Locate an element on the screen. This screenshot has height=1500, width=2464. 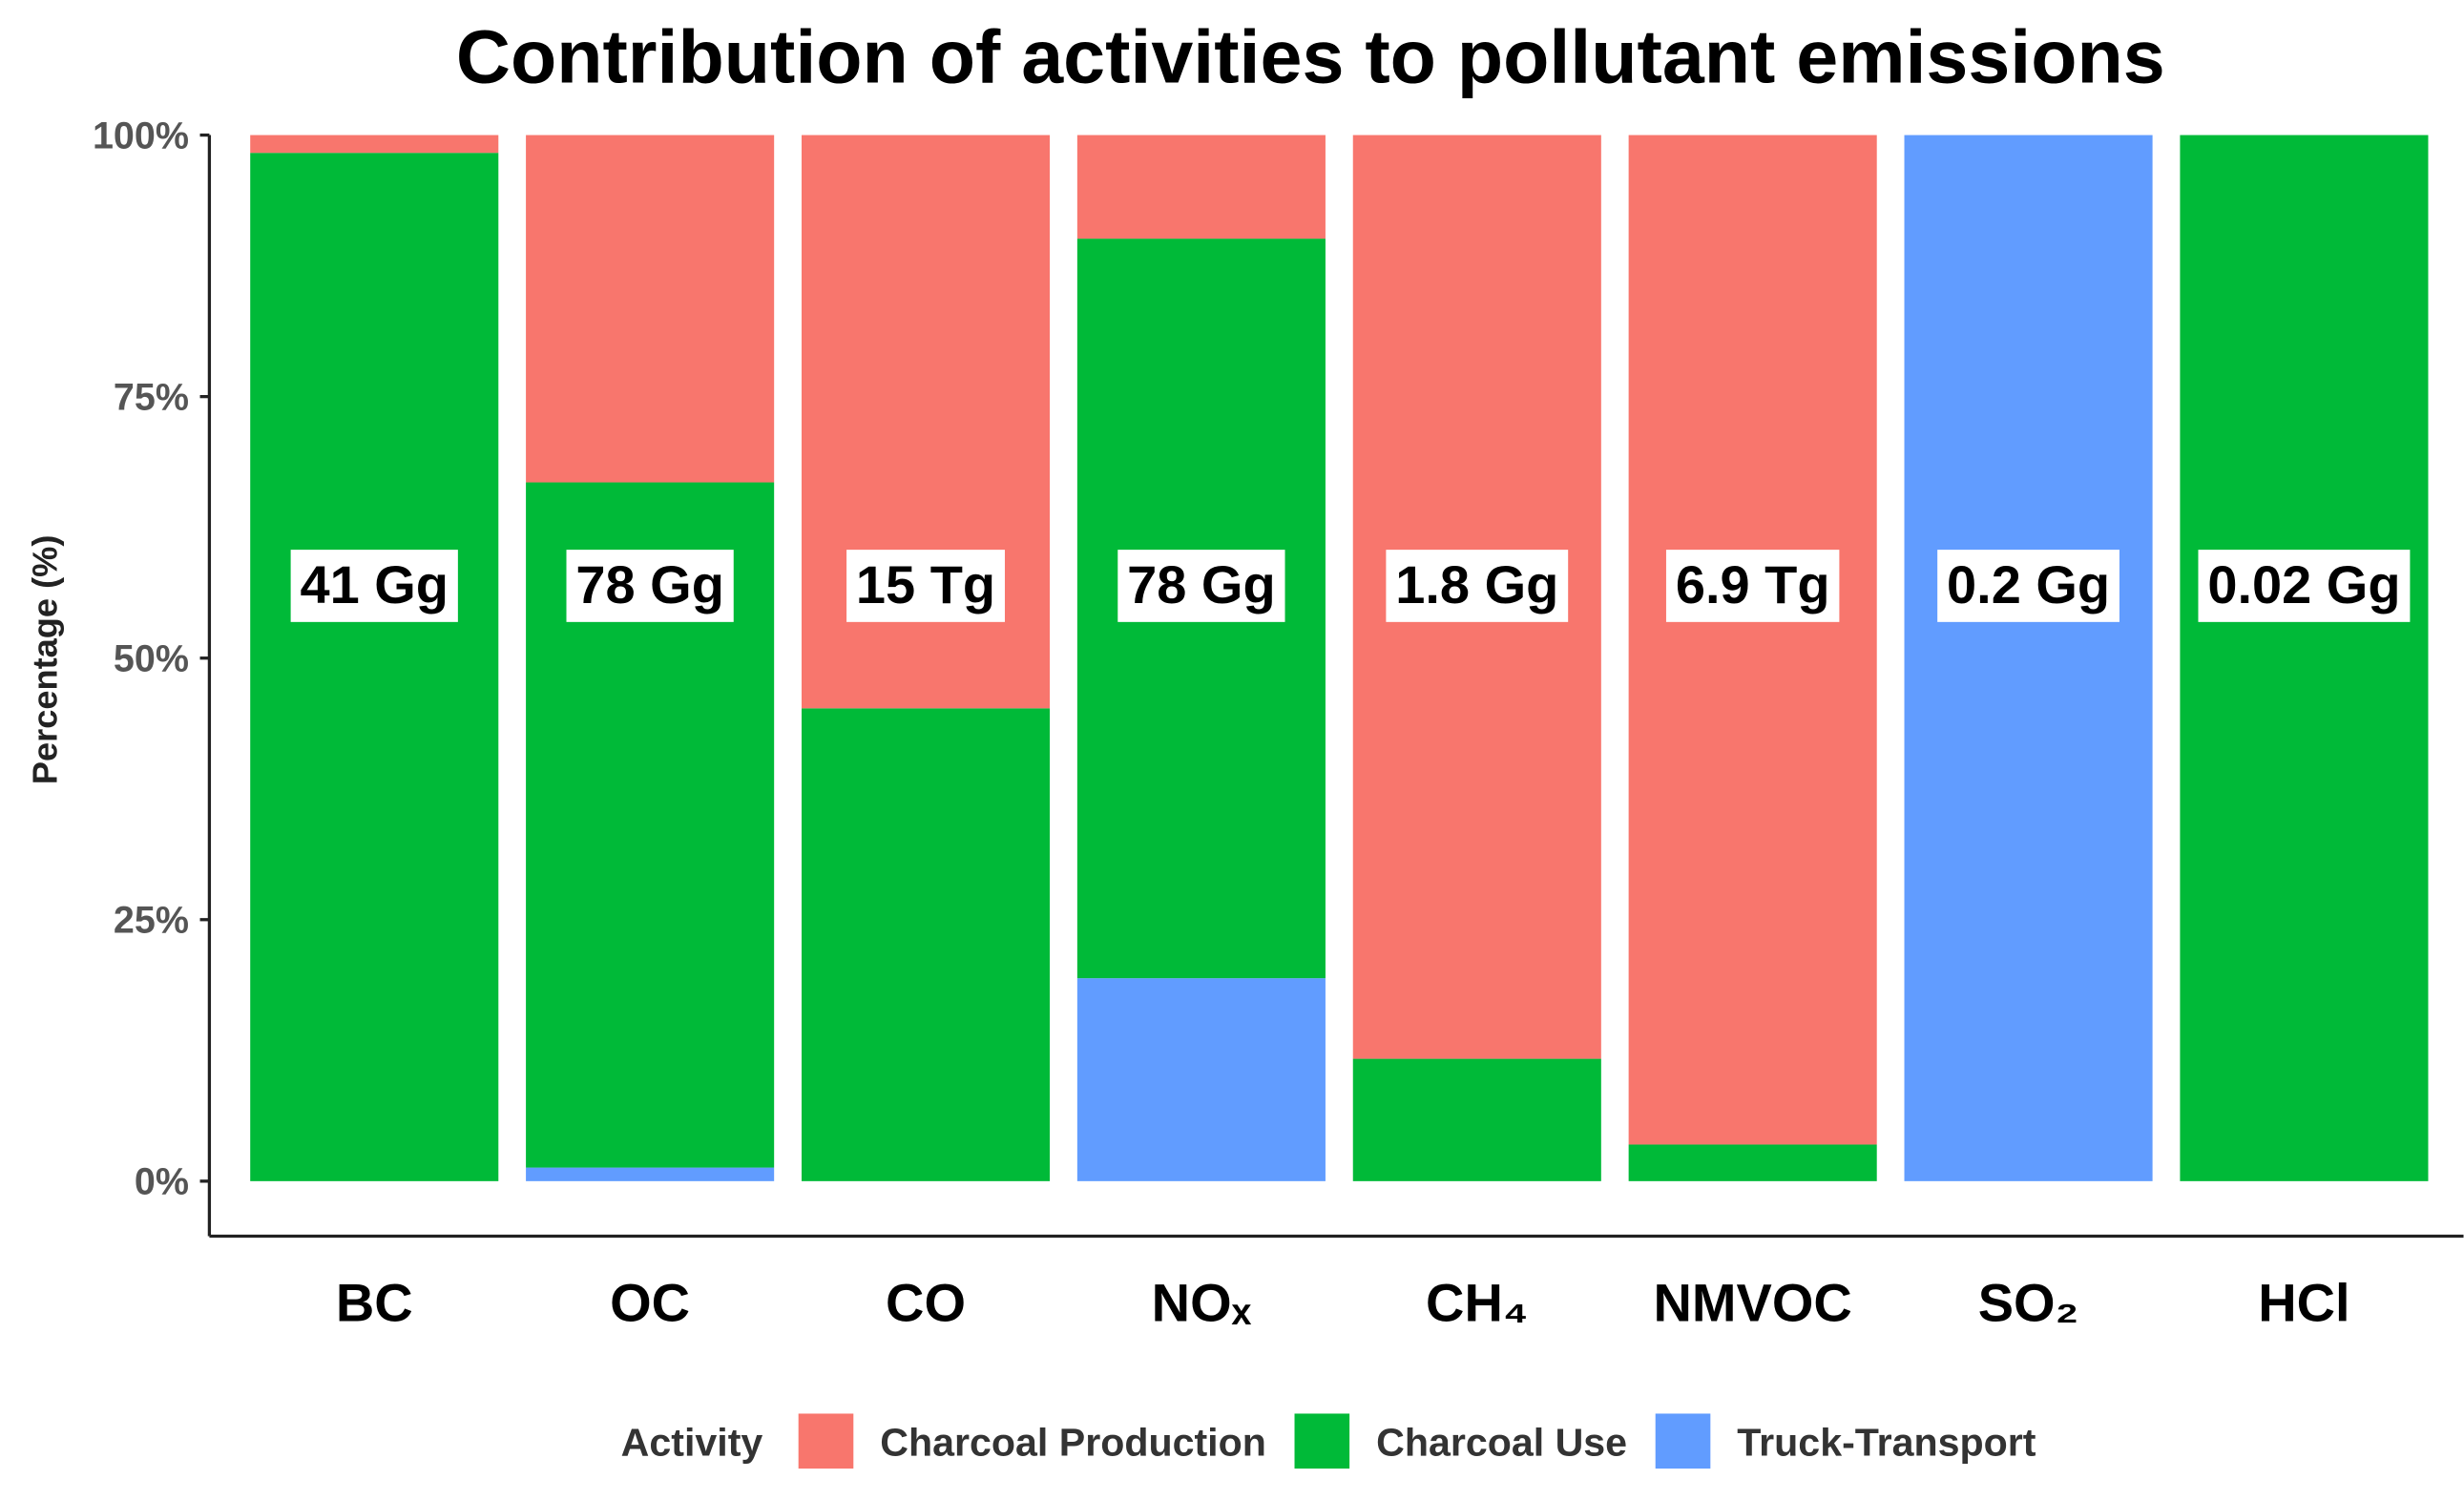
x-tick-label: OC is located at coordinates (650, 1302).